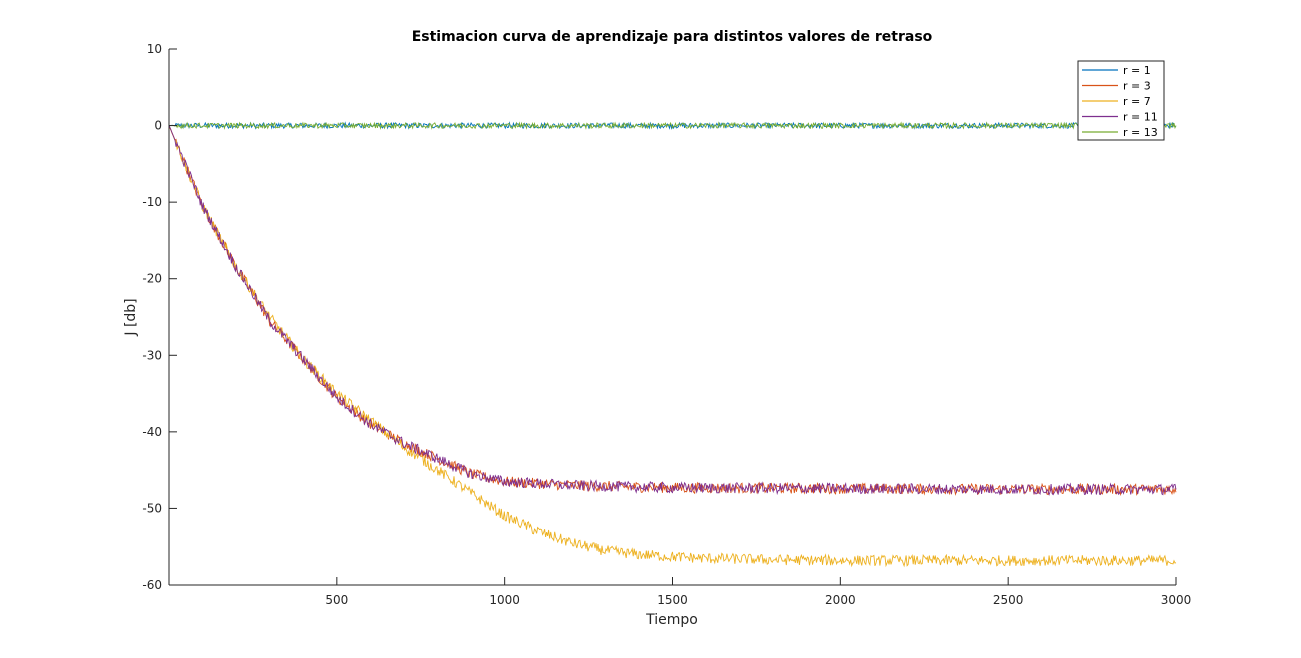 This screenshot has width=1301, height=658. What do you see at coordinates (504, 600) in the screenshot?
I see `x-tick-label: 1000` at bounding box center [504, 600].